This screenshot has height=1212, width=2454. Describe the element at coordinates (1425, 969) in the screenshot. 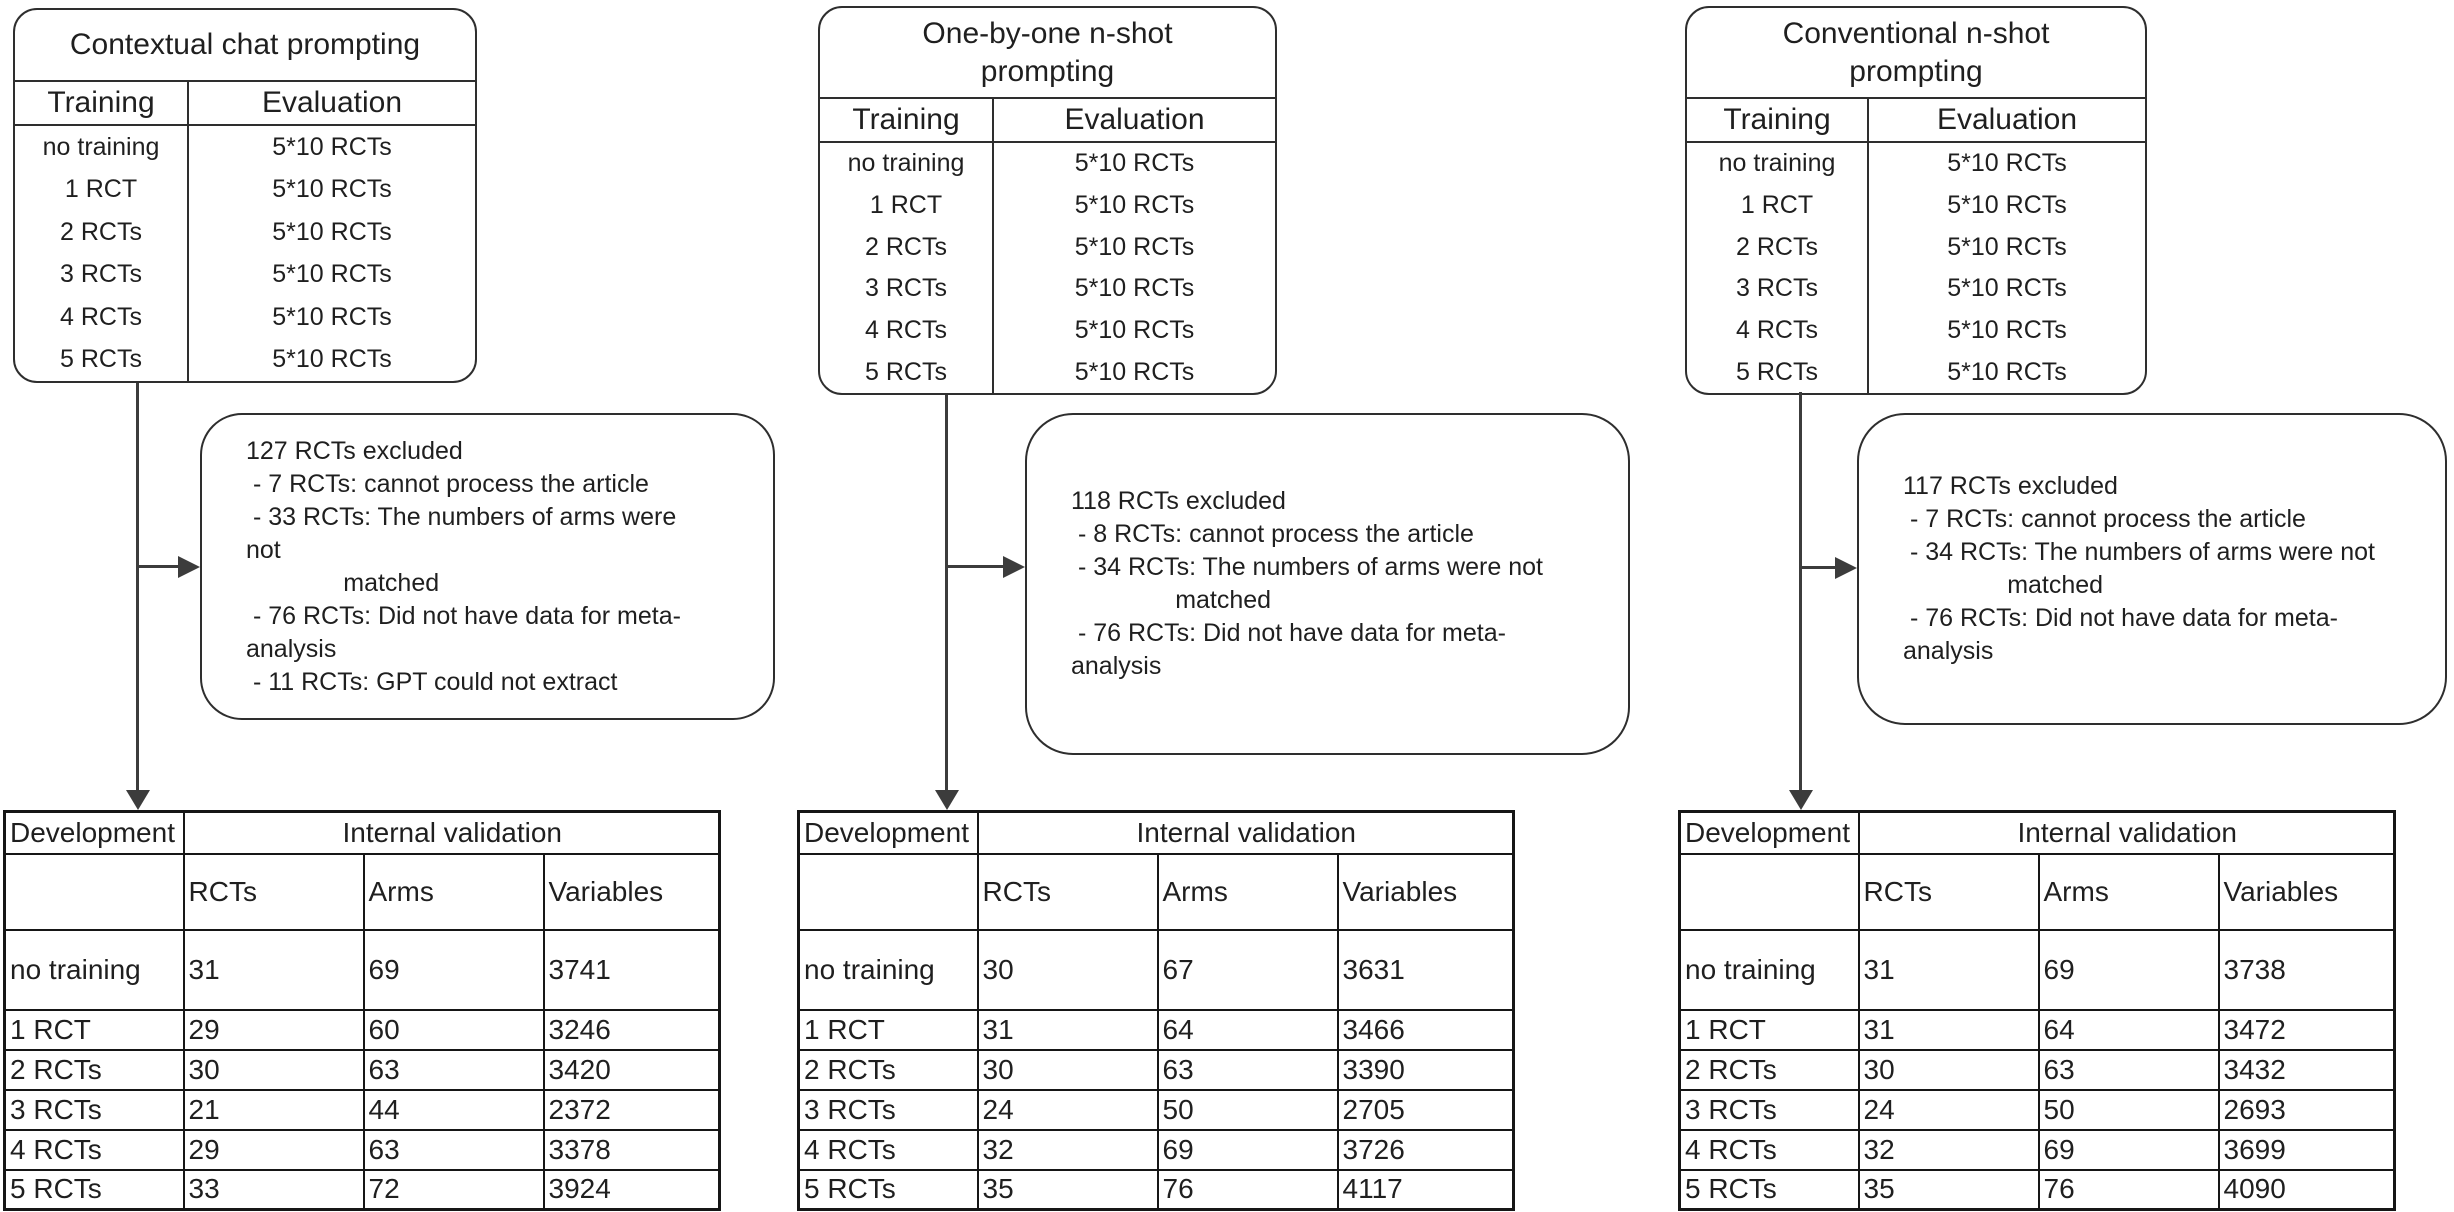

I see `data-cell: 3631` at that location.